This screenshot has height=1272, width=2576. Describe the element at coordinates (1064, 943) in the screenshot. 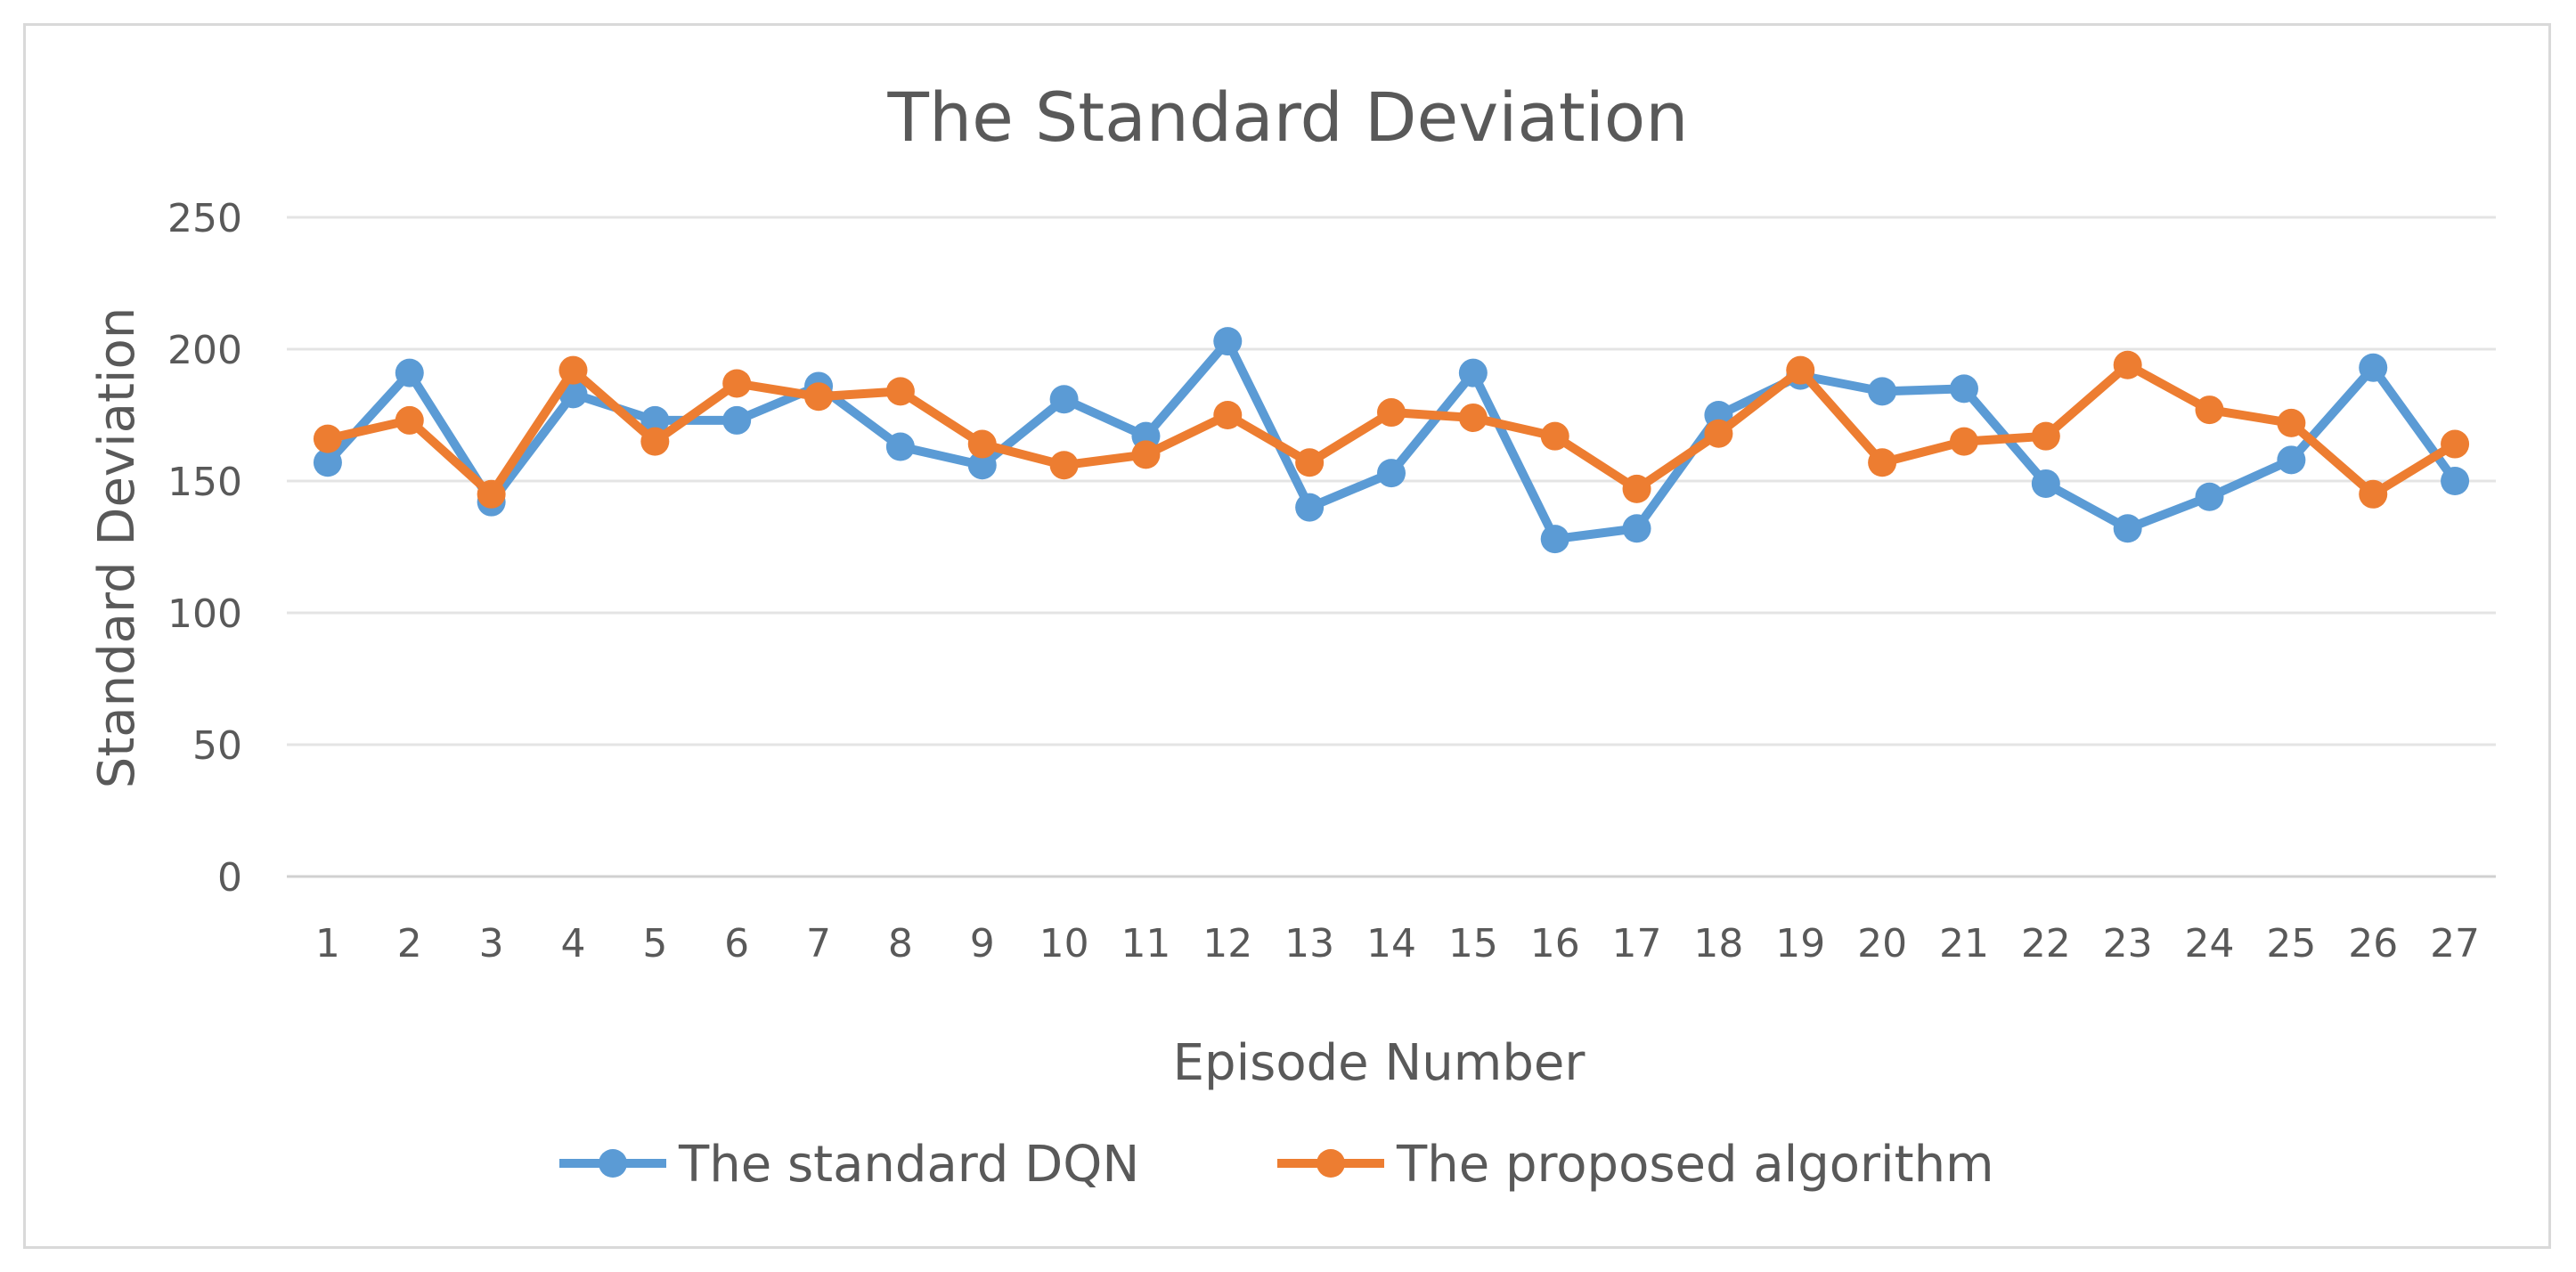

I see `x-tick-label-10: 10` at that location.